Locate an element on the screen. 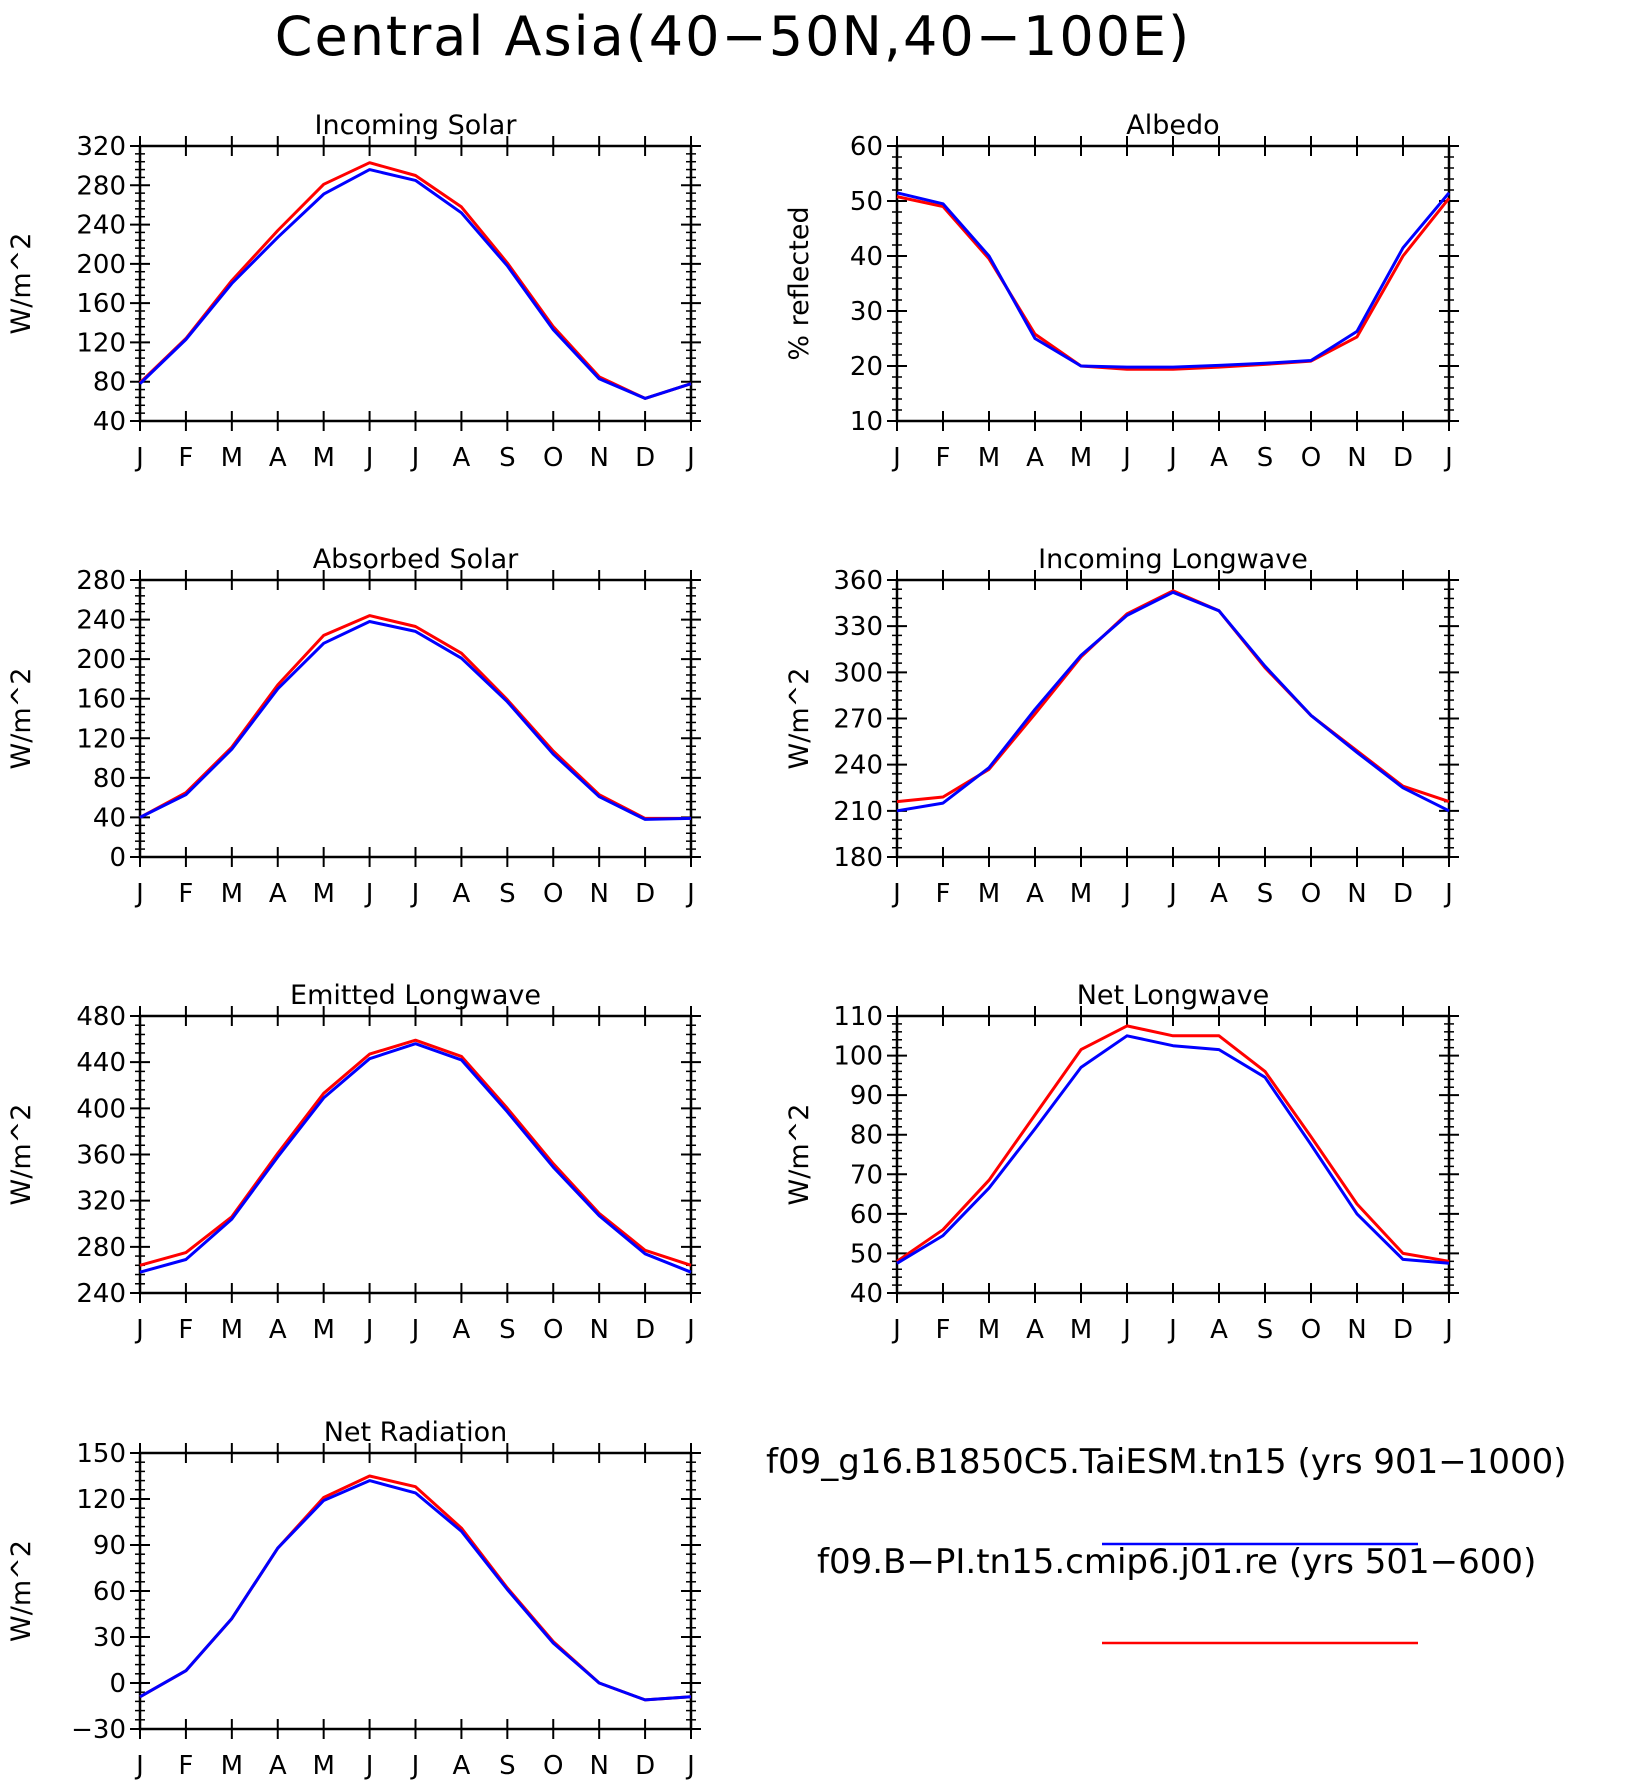 Image resolution: width=1650 pixels, height=1783 pixels. y-tick-label: 90 is located at coordinates (109, 1546).